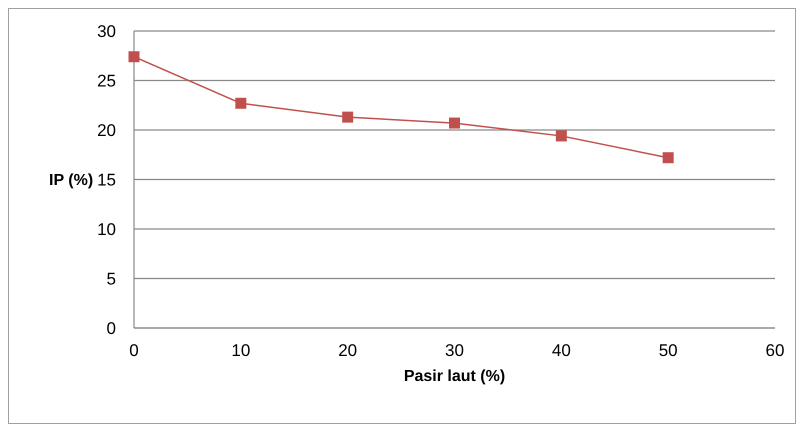 The width and height of the screenshot is (802, 430). I want to click on x-tick-label: 0, so click(134, 350).